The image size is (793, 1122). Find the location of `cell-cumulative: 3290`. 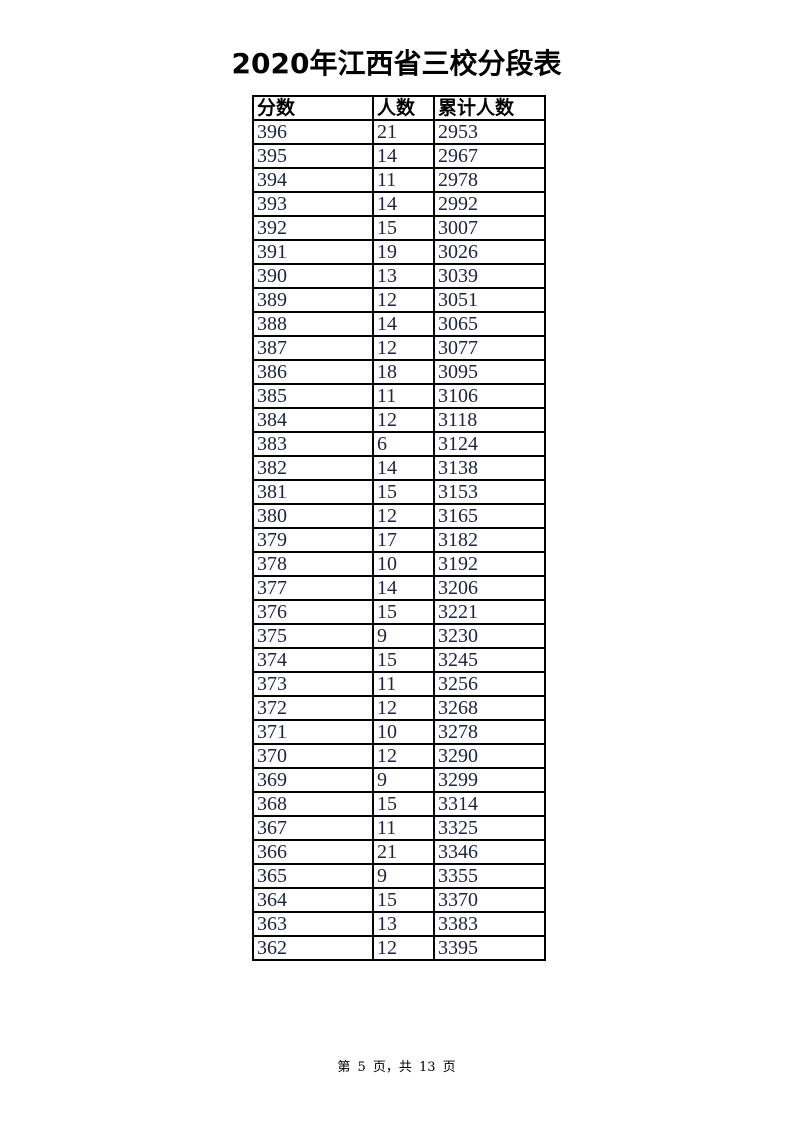

cell-cumulative: 3290 is located at coordinates (489, 756).